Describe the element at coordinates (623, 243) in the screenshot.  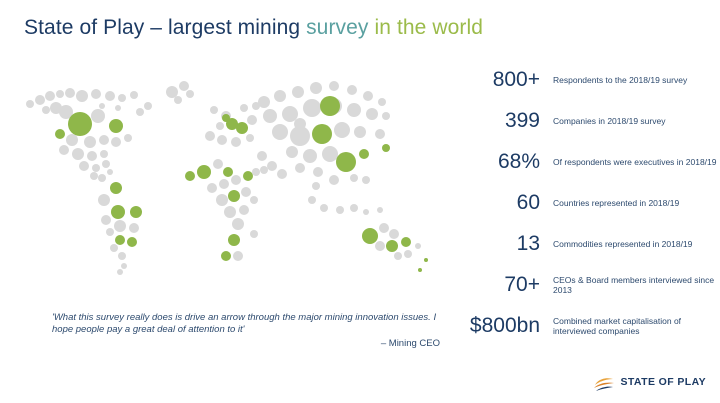
I see `stat-label: Commodities represented in 2018/19` at that location.